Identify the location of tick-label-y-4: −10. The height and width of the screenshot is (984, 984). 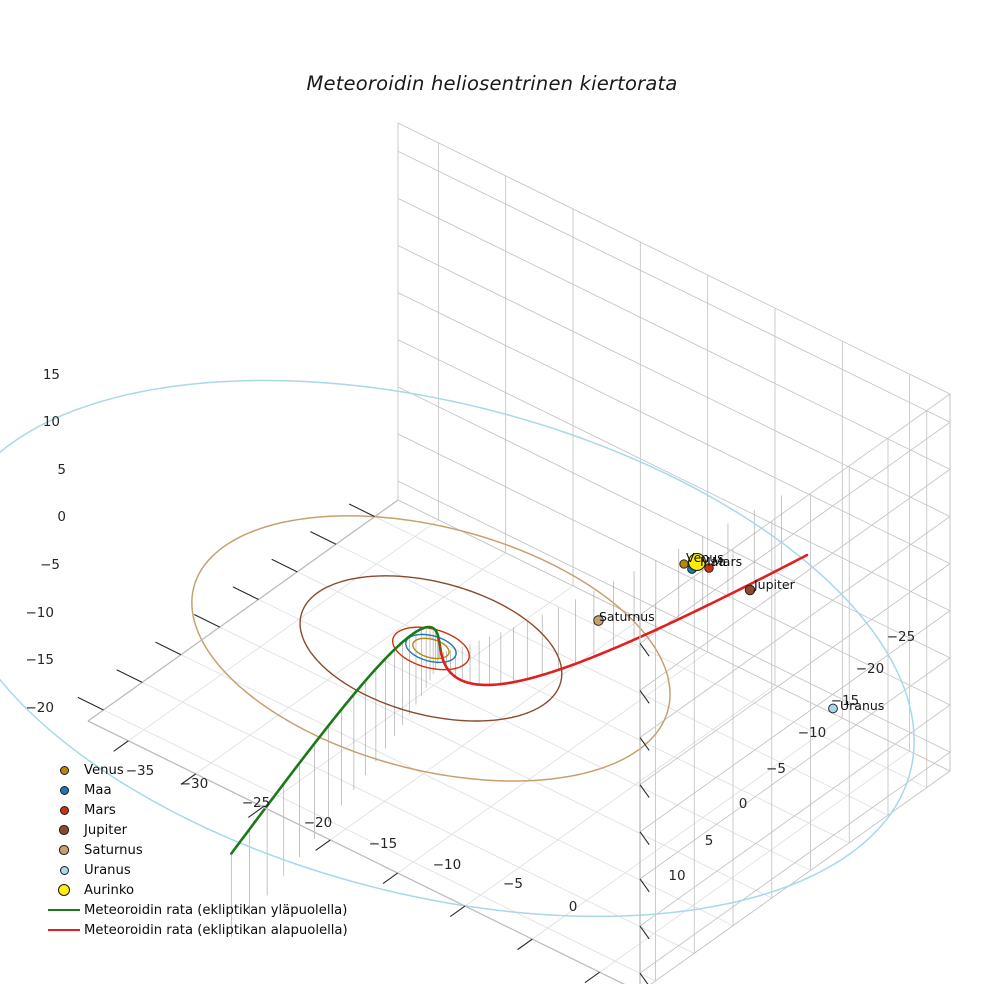
(812, 733).